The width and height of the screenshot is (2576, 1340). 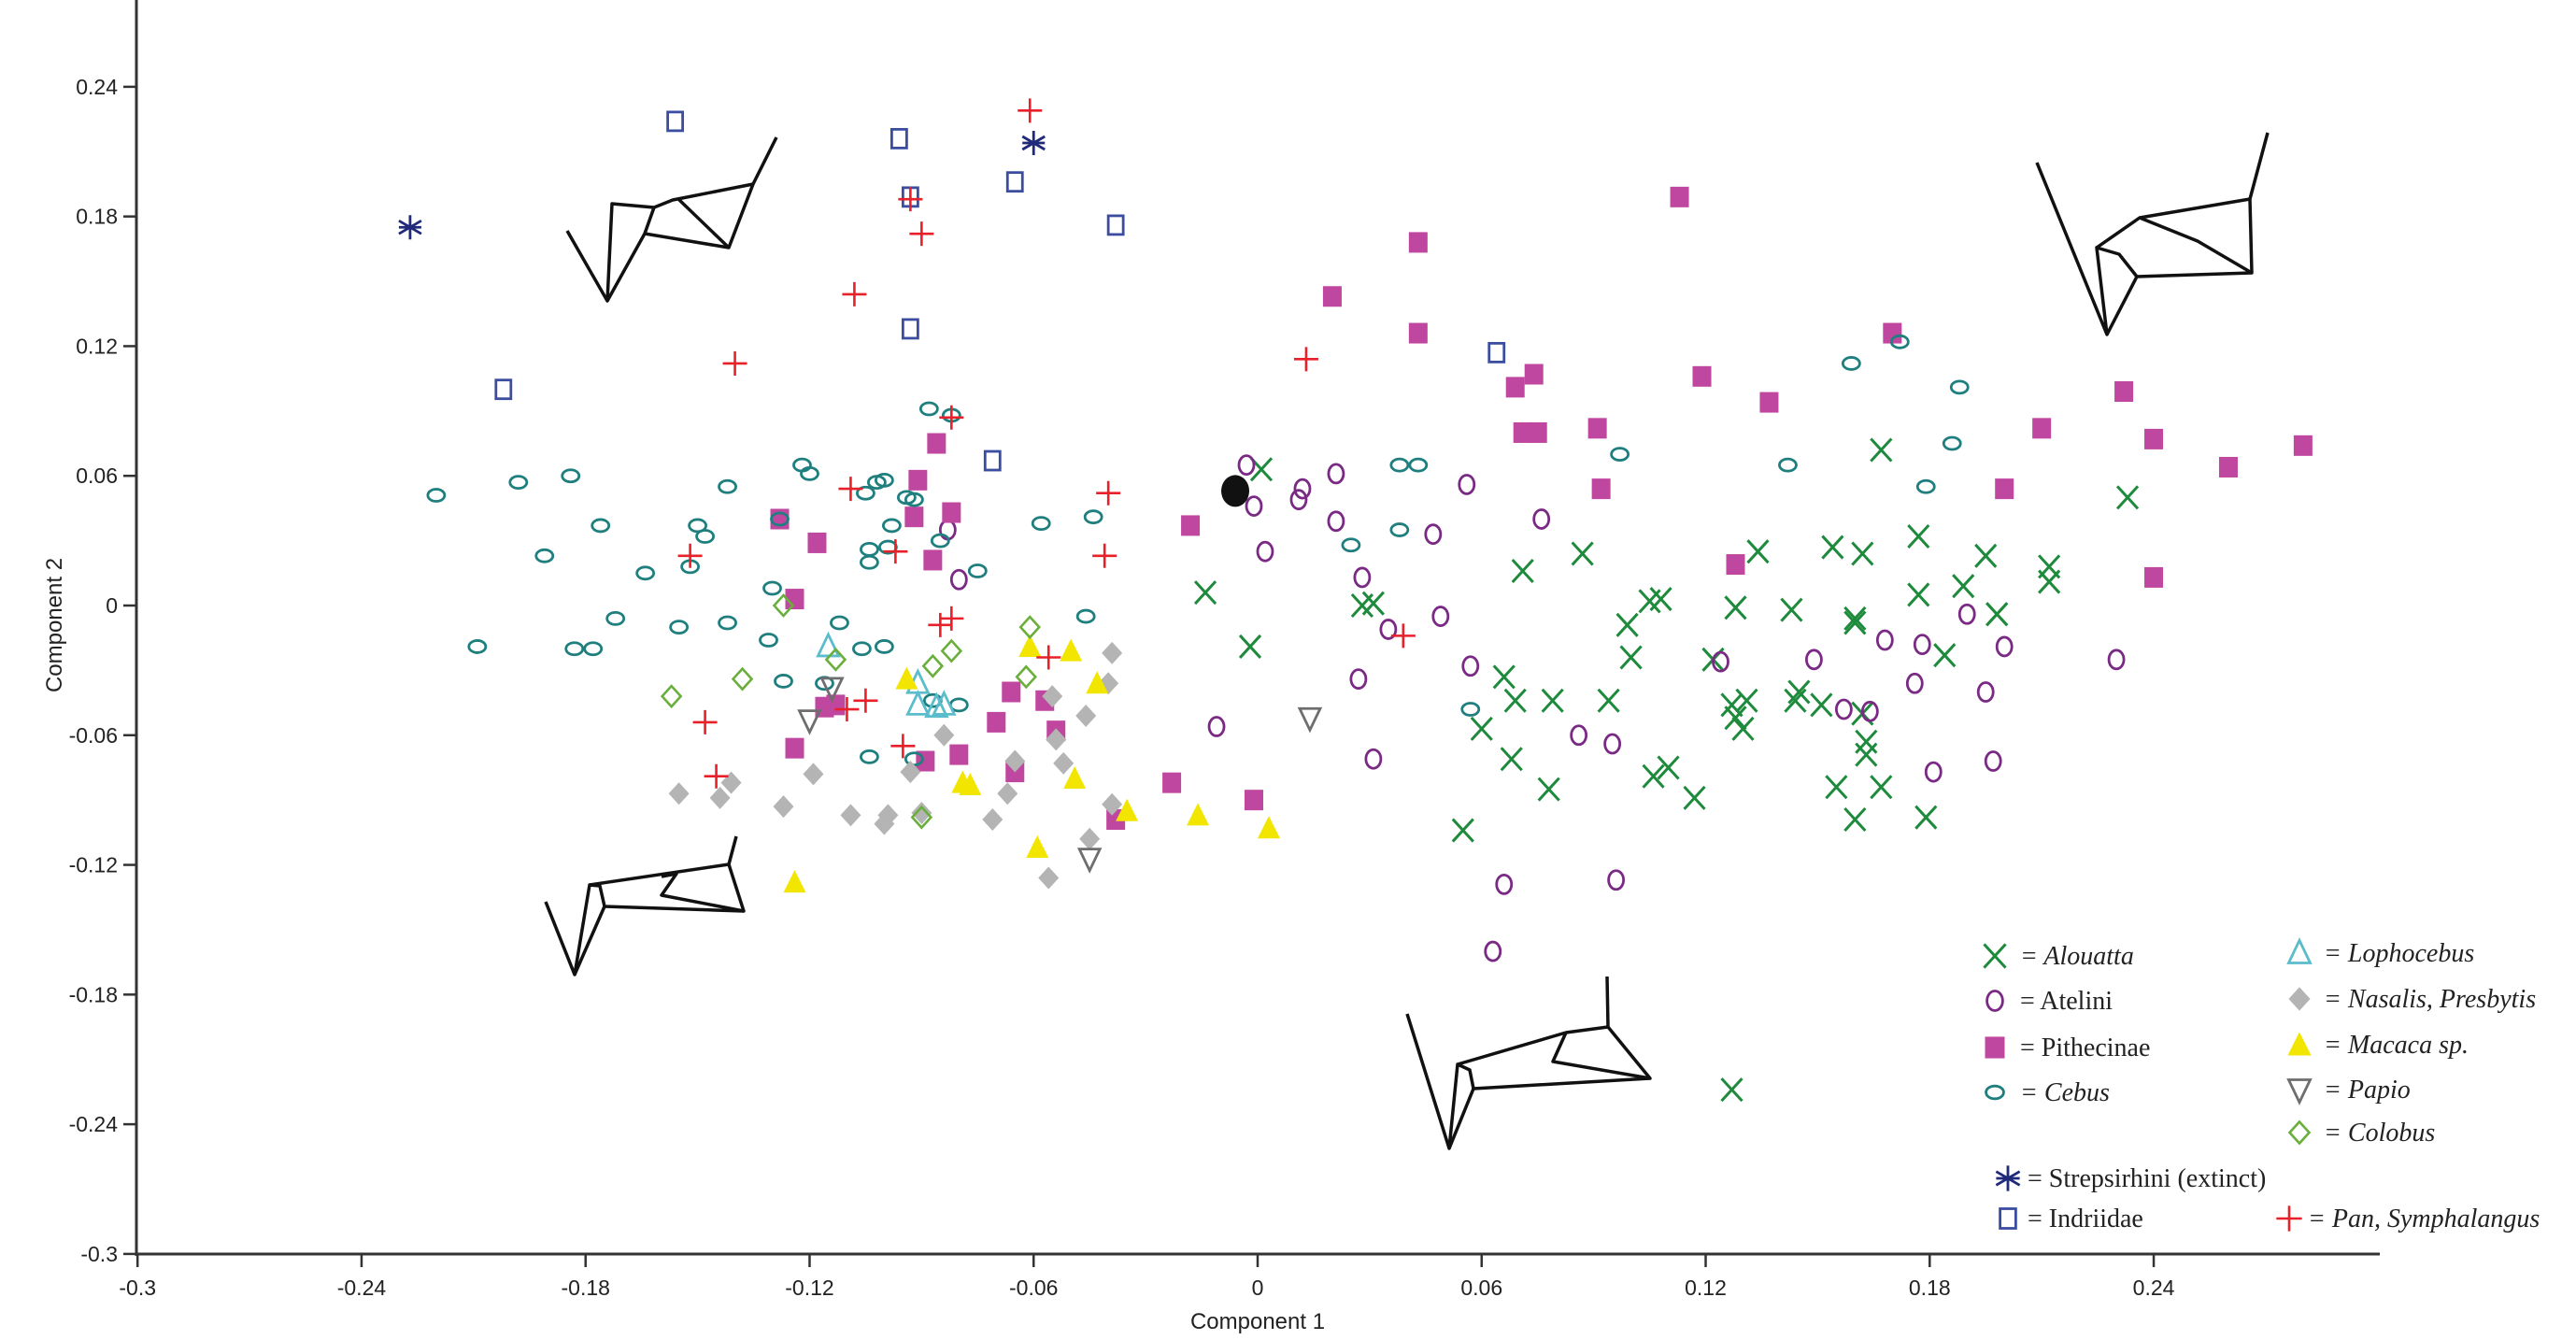 I want to click on legend-item: = Cebus, so click(x=2048, y=1092).